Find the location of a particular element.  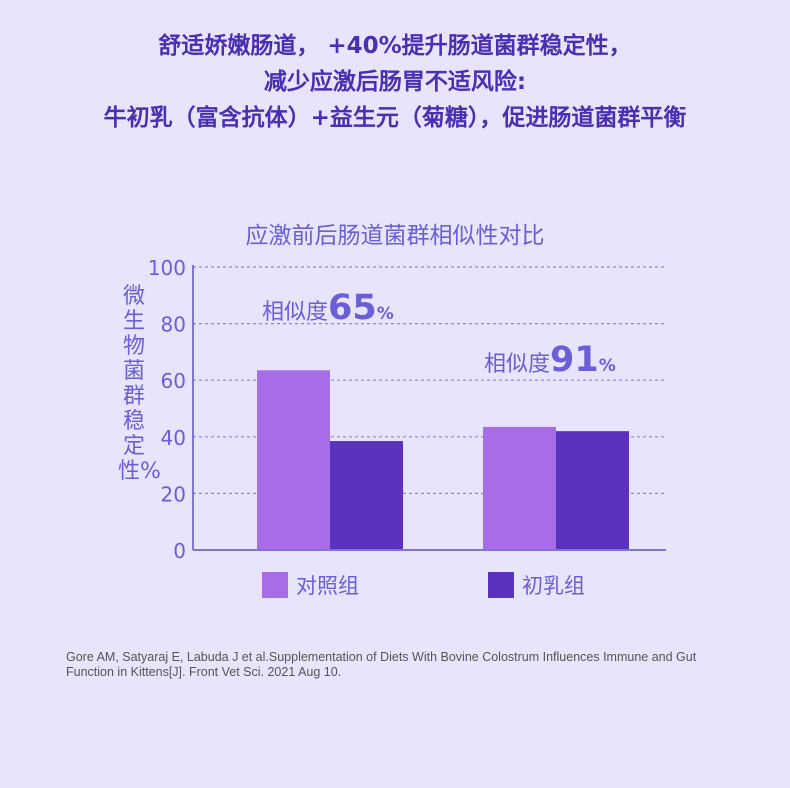

y-tick-label: 80 is located at coordinates (173, 325).